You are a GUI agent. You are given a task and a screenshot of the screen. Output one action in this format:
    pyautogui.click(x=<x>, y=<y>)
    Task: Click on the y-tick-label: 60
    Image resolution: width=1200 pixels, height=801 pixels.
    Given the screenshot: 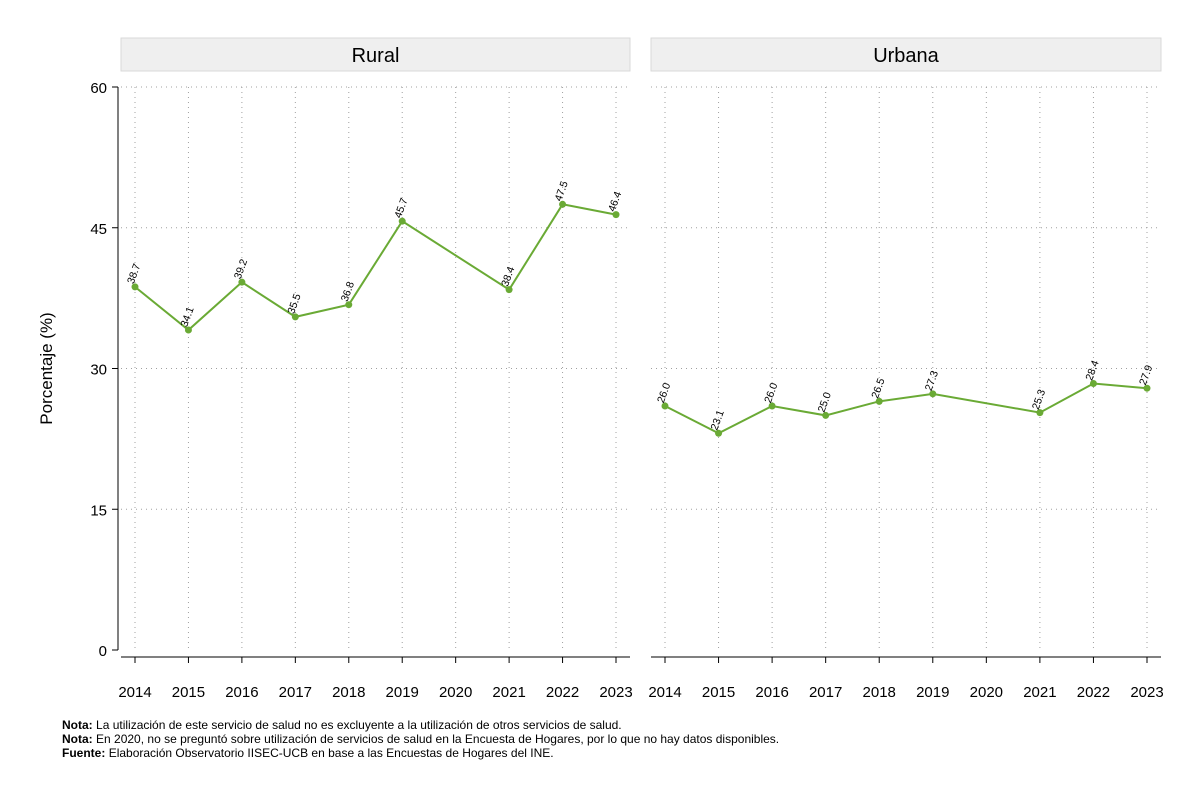 What is the action you would take?
    pyautogui.click(x=98, y=88)
    